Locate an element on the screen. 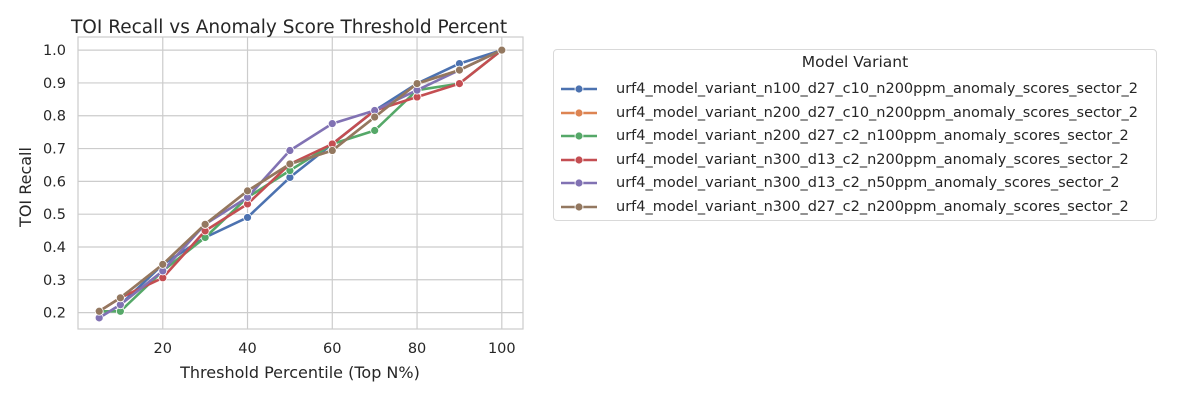 The image size is (1200, 400). x-tick-label: 100 is located at coordinates (502, 349).